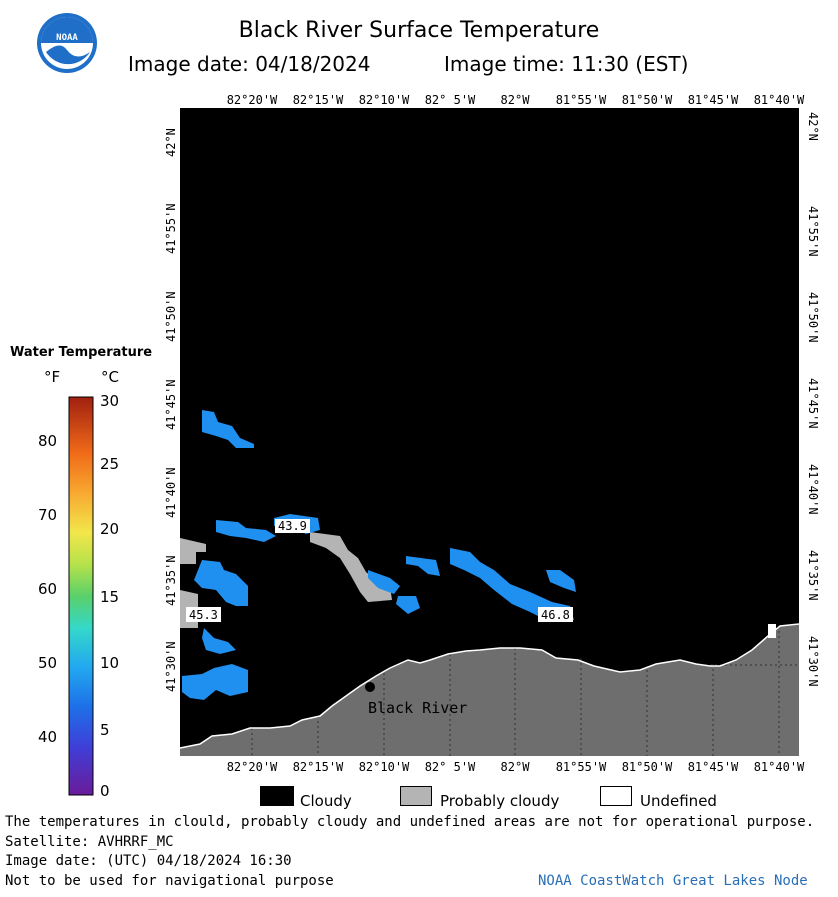 Image resolution: width=838 pixels, height=897 pixels. I want to click on c-tick: 15, so click(110, 597).